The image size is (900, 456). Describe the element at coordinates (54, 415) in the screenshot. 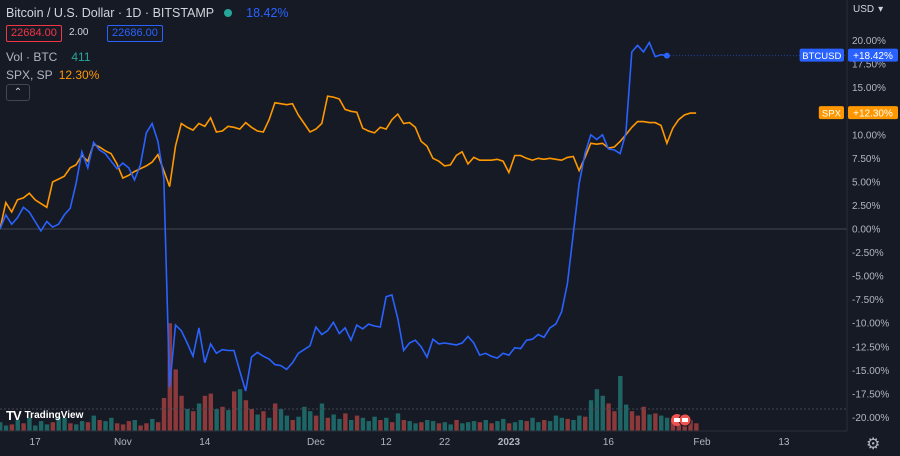

I see `logo-text: TradingView` at that location.